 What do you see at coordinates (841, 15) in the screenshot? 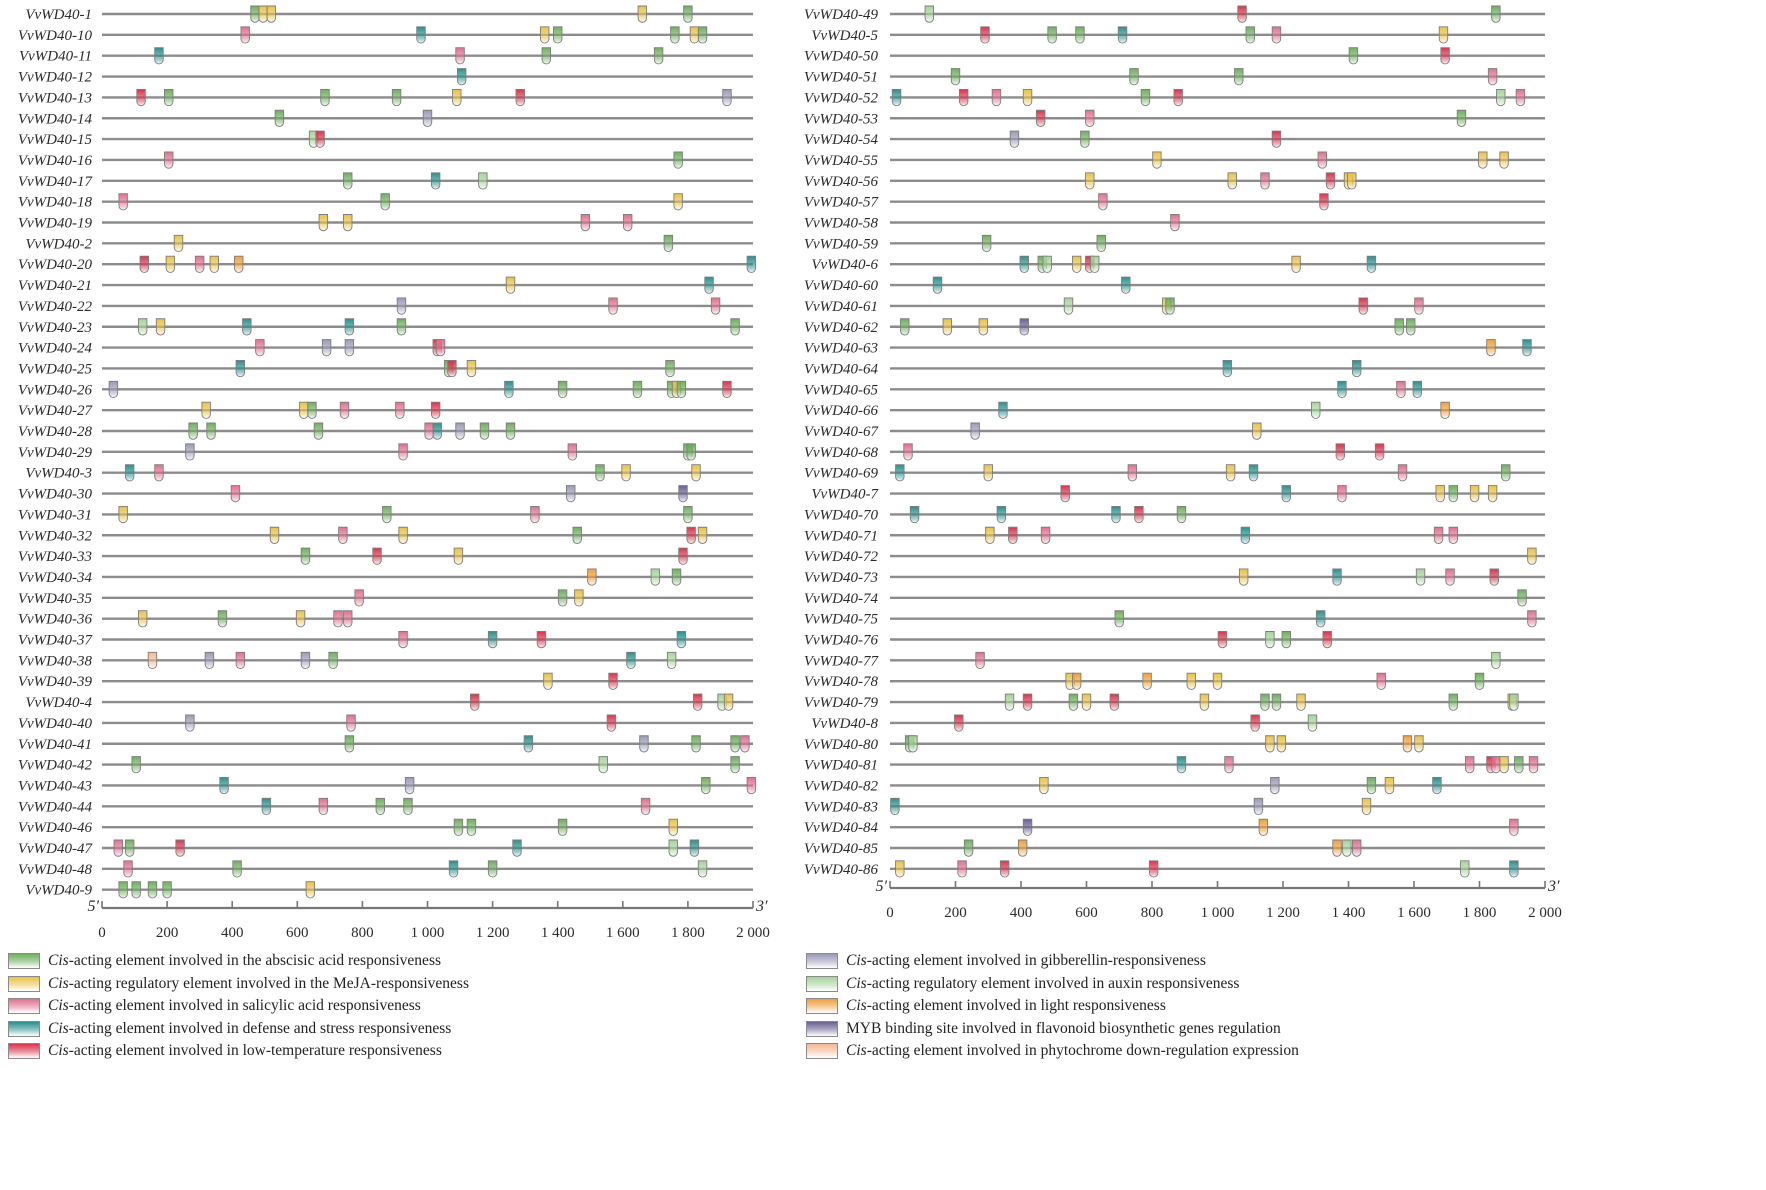
I see `gene-label: VvWD40-49` at bounding box center [841, 15].